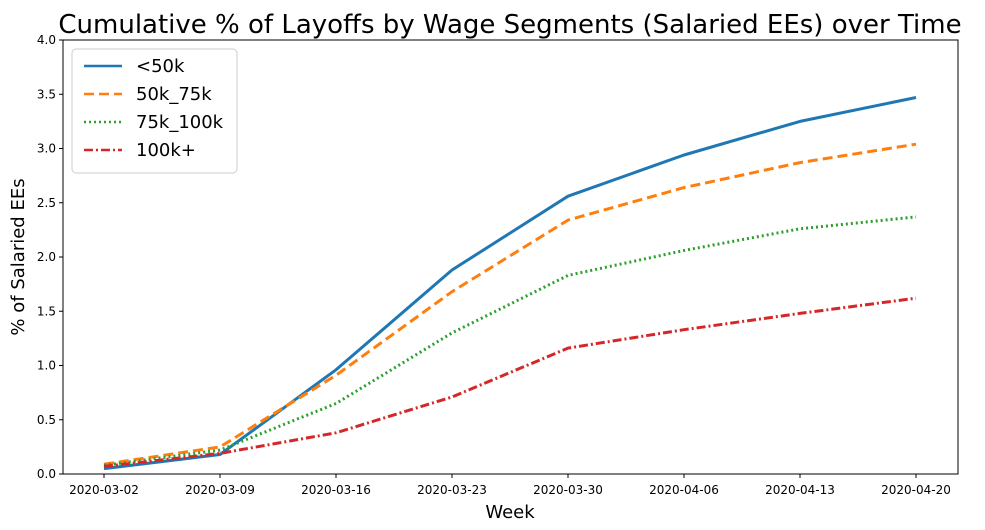 The width and height of the screenshot is (985, 530). I want to click on x-tick-label: 2020-03-16, so click(336, 490).